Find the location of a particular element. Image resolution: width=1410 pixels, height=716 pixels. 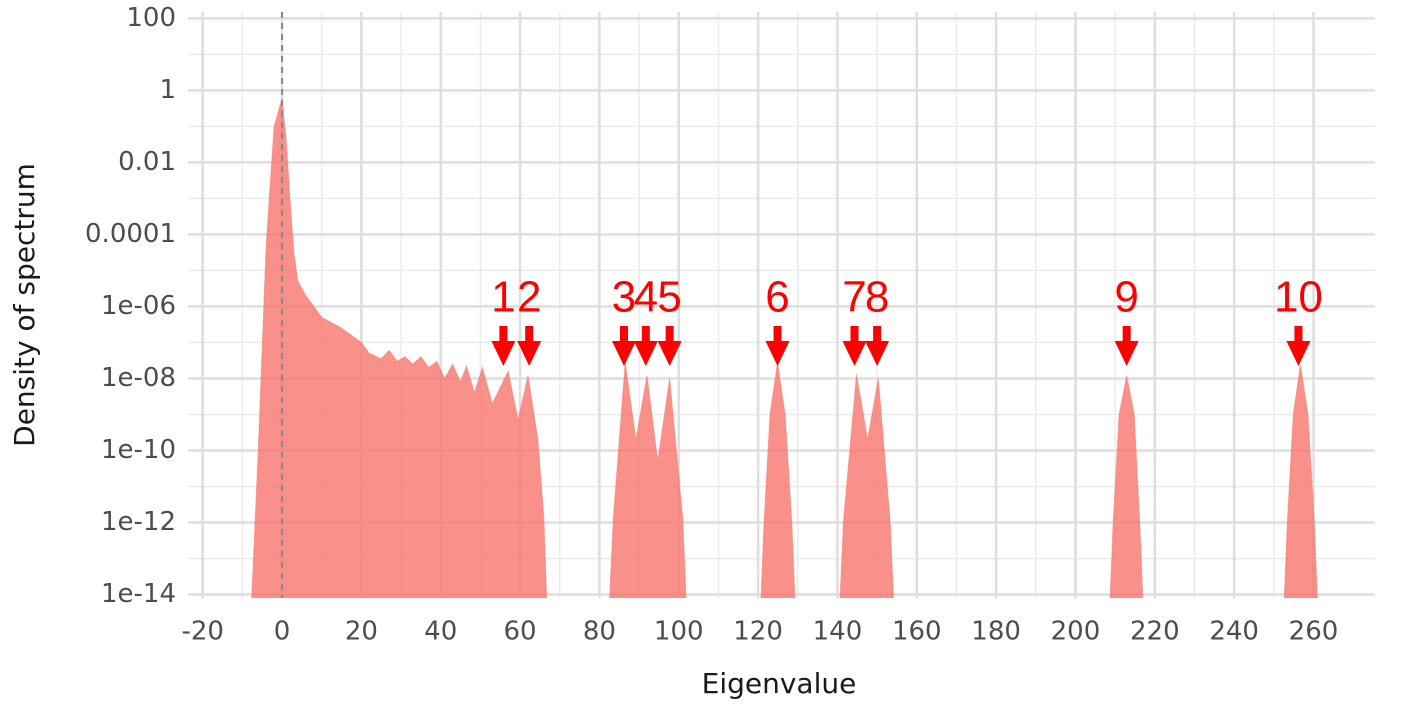

annotation-label: 1 is located at coordinates (503, 297).